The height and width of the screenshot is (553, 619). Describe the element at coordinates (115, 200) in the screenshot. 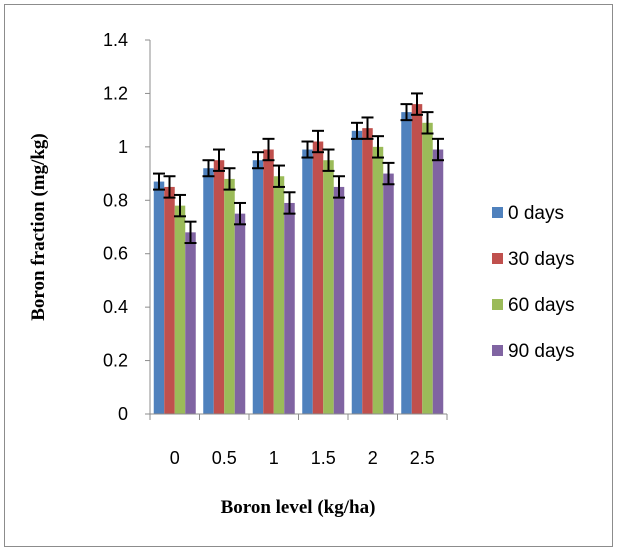

I see `y-tick-label: 0.8` at that location.